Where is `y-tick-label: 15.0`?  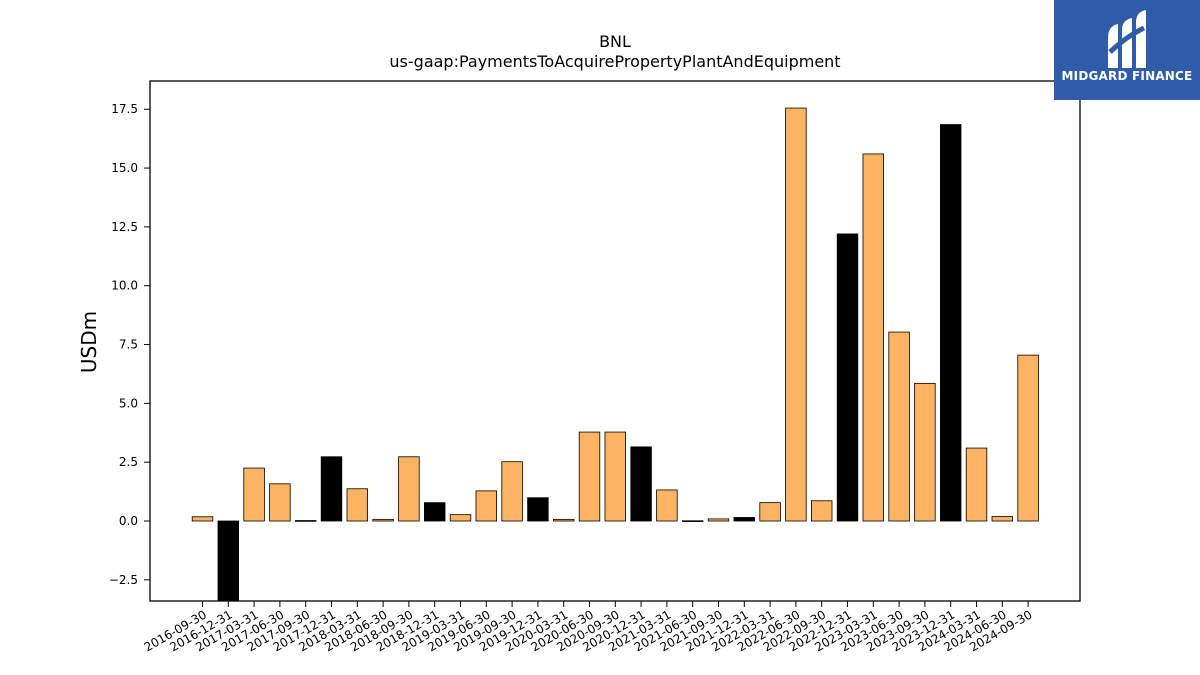
y-tick-label: 15.0 is located at coordinates (124, 168).